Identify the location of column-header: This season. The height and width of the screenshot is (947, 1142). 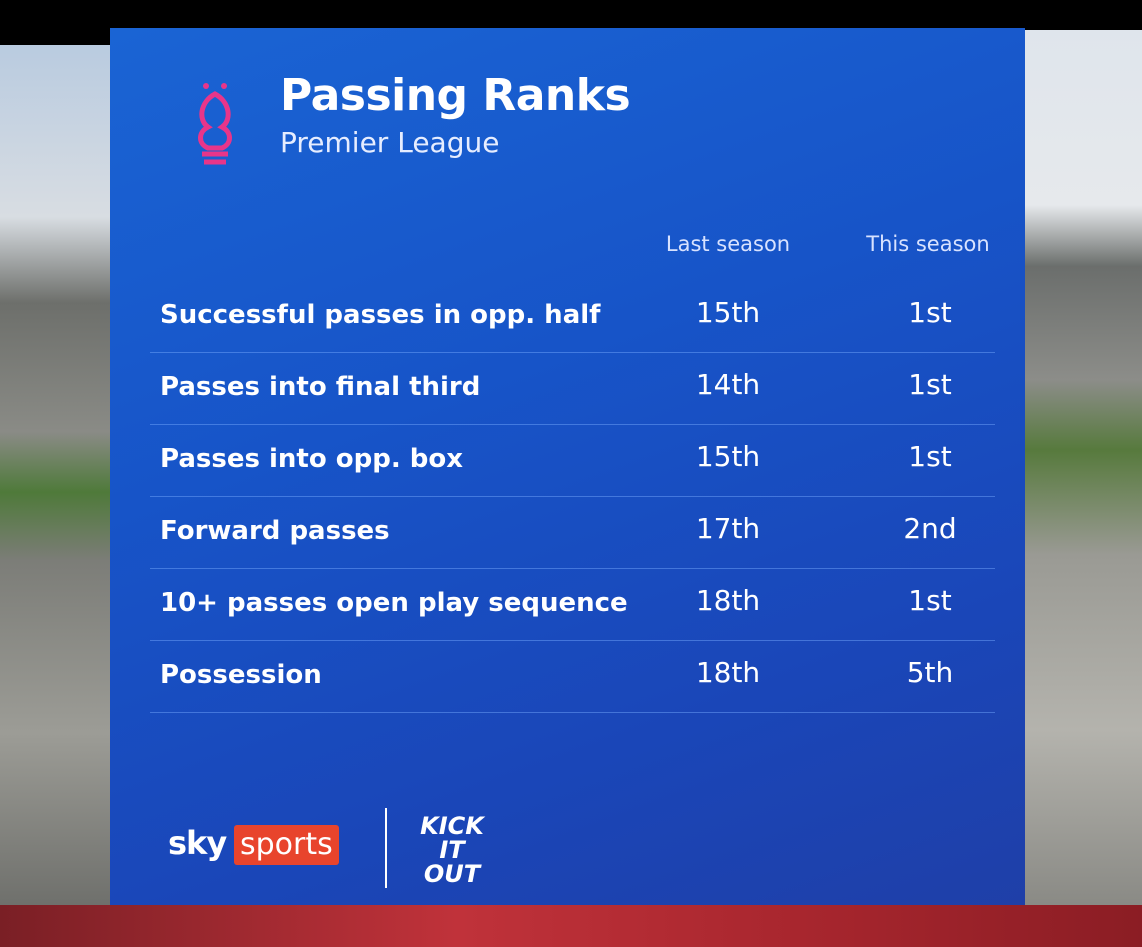
(928, 244).